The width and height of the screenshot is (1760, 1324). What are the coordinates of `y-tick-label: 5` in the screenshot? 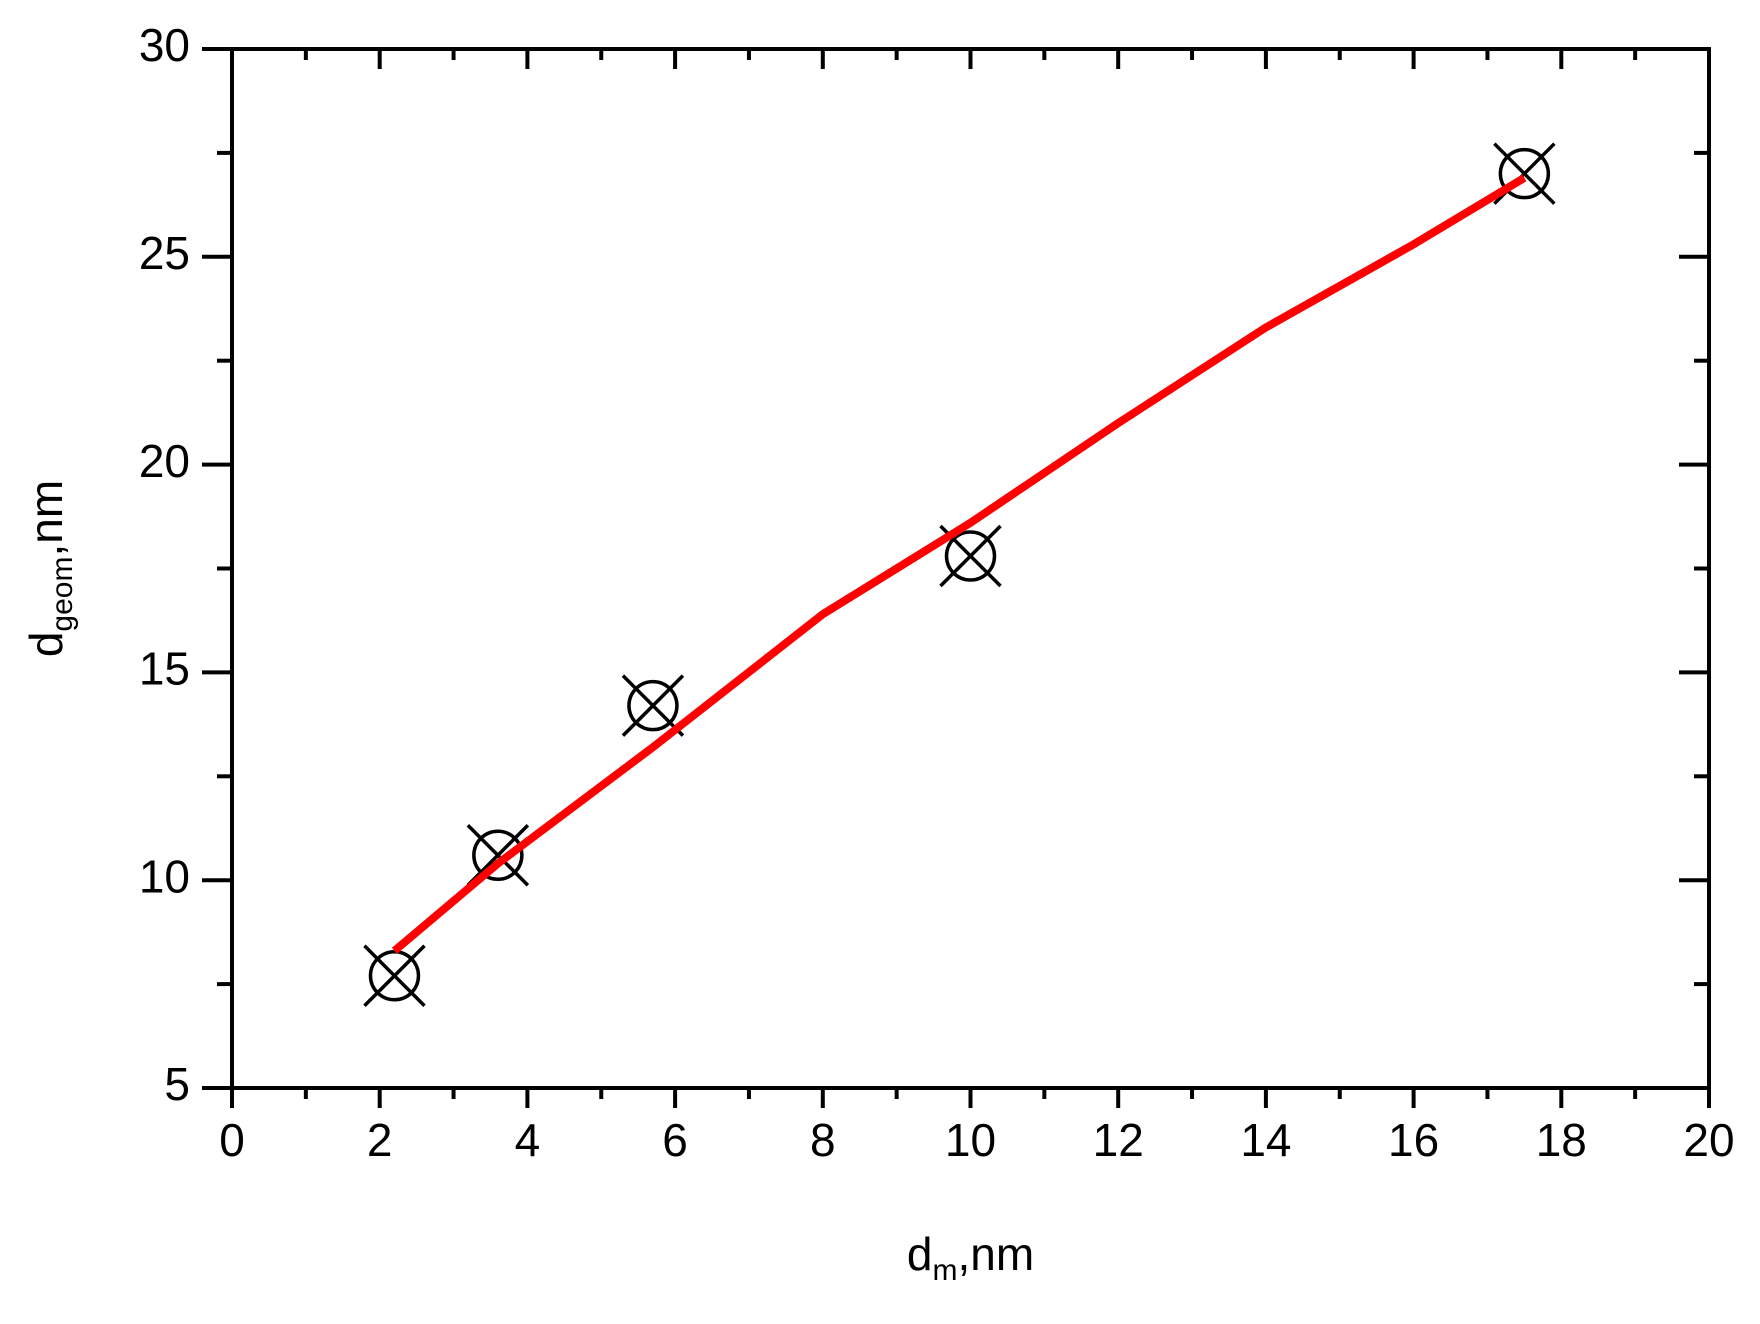 It's located at (177, 1084).